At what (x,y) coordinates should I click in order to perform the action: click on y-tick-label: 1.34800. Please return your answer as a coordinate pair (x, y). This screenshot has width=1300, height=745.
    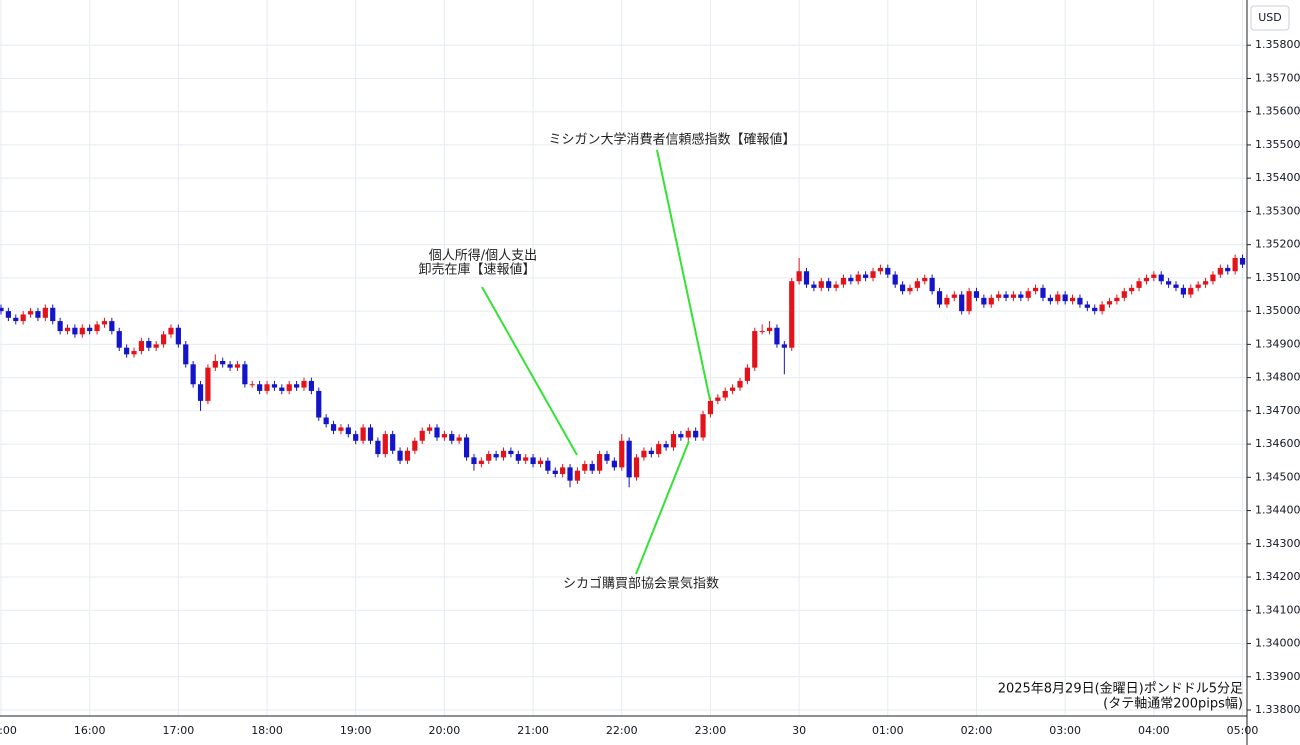
    Looking at the image, I should click on (1277, 377).